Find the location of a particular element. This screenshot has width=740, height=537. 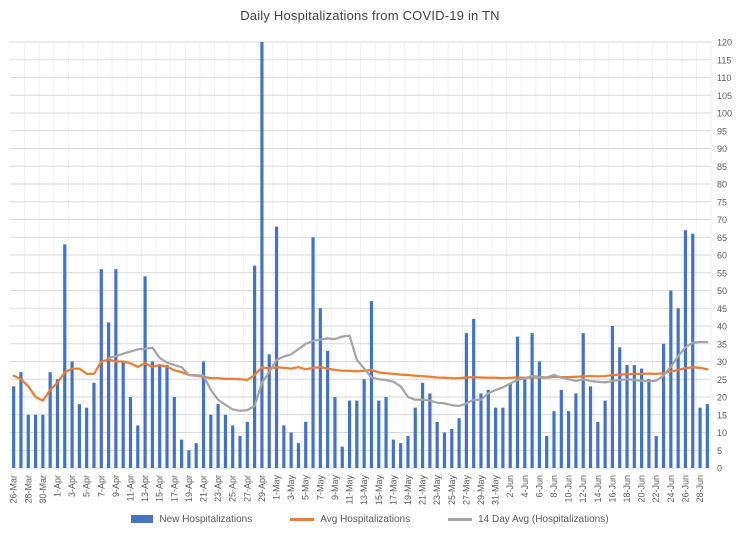

y-axis-tick-label: 10 is located at coordinates (722, 433).